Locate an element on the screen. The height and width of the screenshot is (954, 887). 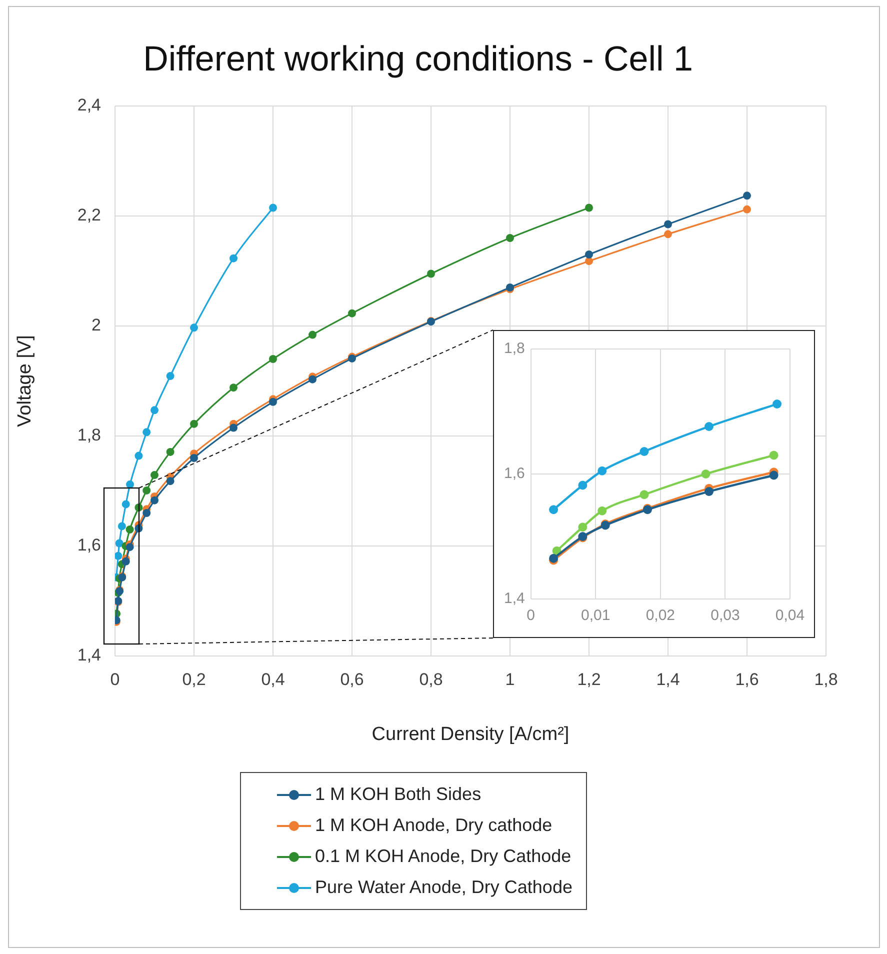
legend-label: 0.1 M KOH Anode, Dry Cathode is located at coordinates (443, 856).